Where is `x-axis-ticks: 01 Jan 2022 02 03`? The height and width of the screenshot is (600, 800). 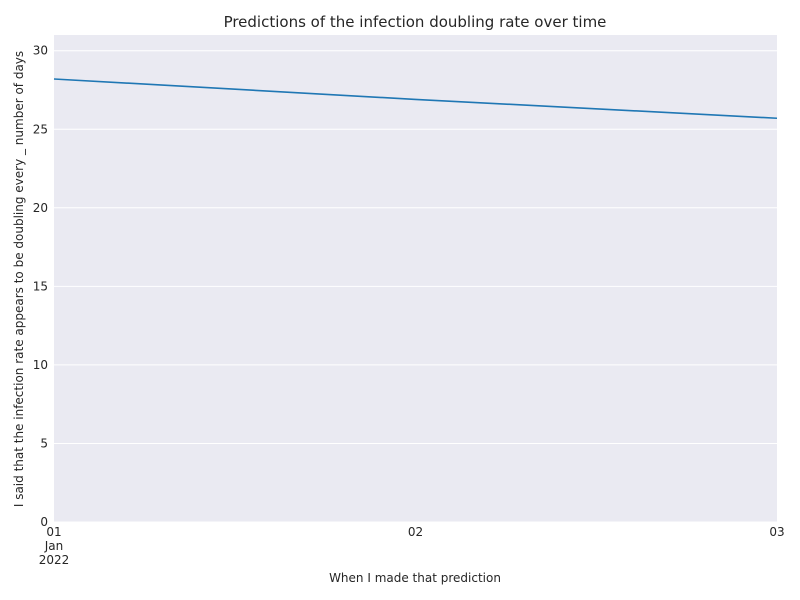 x-axis-ticks: 01 Jan 2022 02 03 is located at coordinates (412, 546).